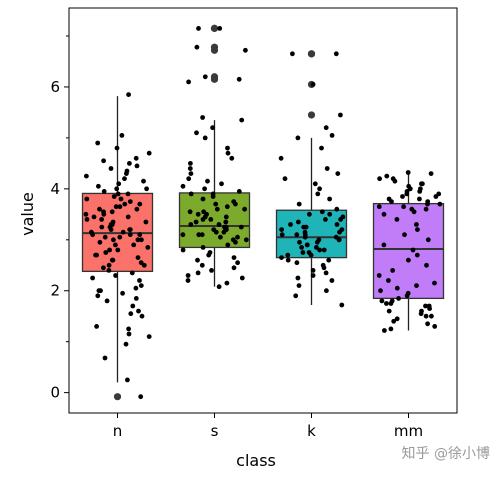 The image size is (502, 477). Describe the element at coordinates (215, 431) in the screenshot. I see `x-tick-label: s` at that location.